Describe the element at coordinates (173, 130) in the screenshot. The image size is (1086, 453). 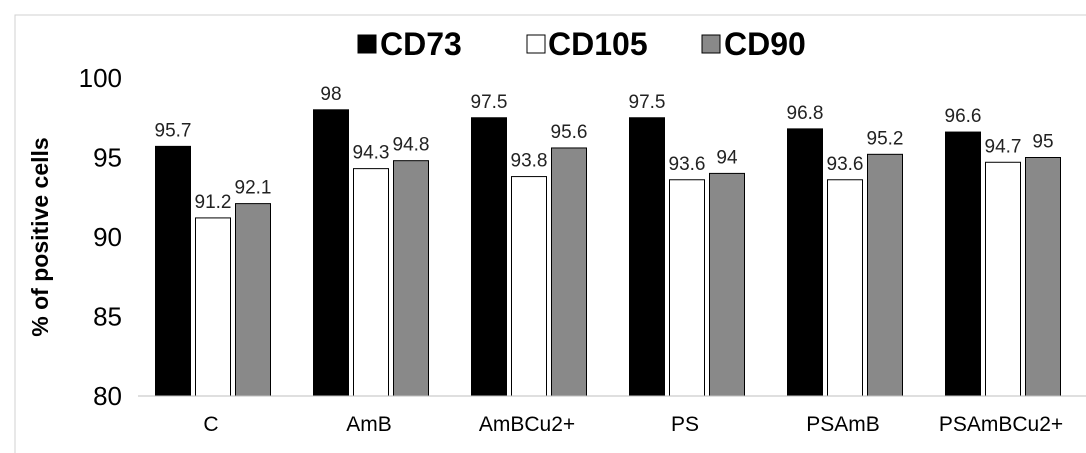
I see `data-label: 95.7` at that location.